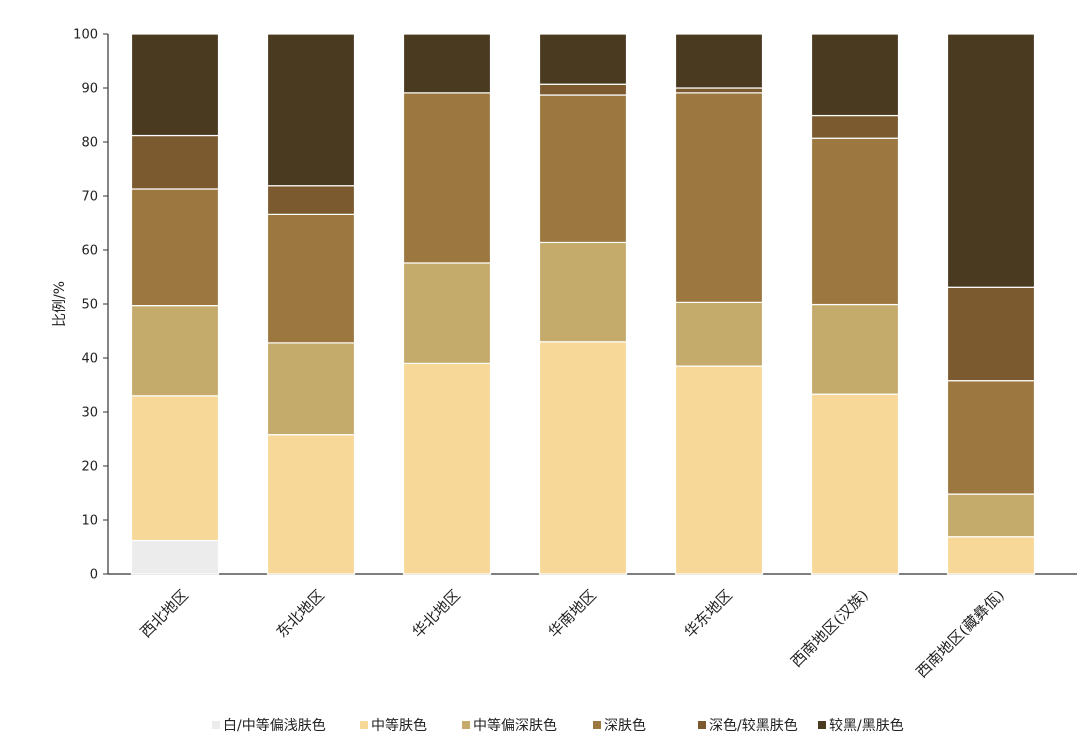 The height and width of the screenshot is (750, 1080). I want to click on y-tick-label: 30, so click(89, 413).